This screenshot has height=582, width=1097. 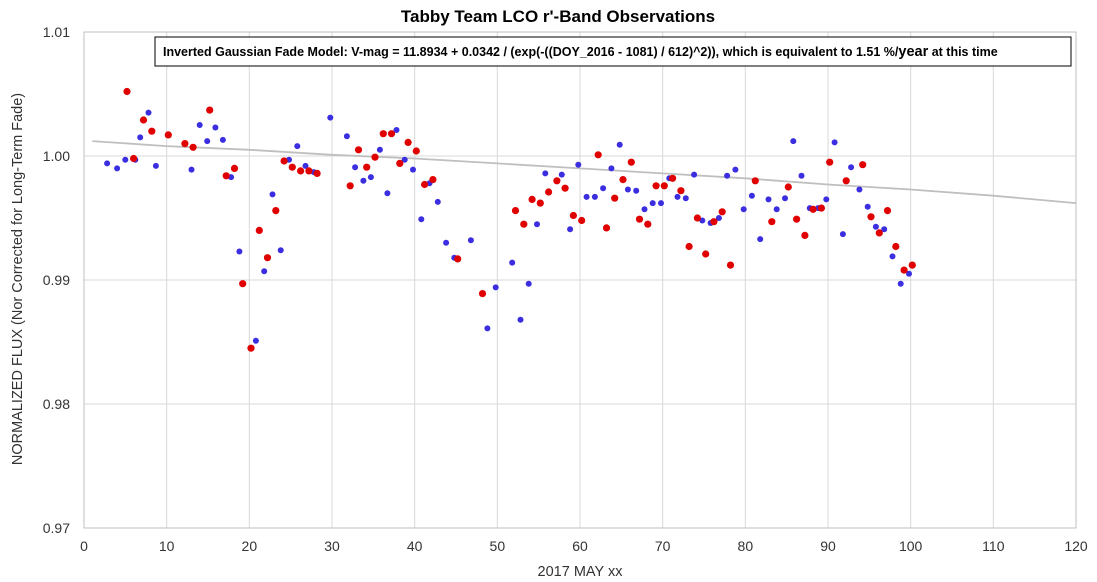 What do you see at coordinates (332, 546) in the screenshot?
I see `x-tick-label: 30` at bounding box center [332, 546].